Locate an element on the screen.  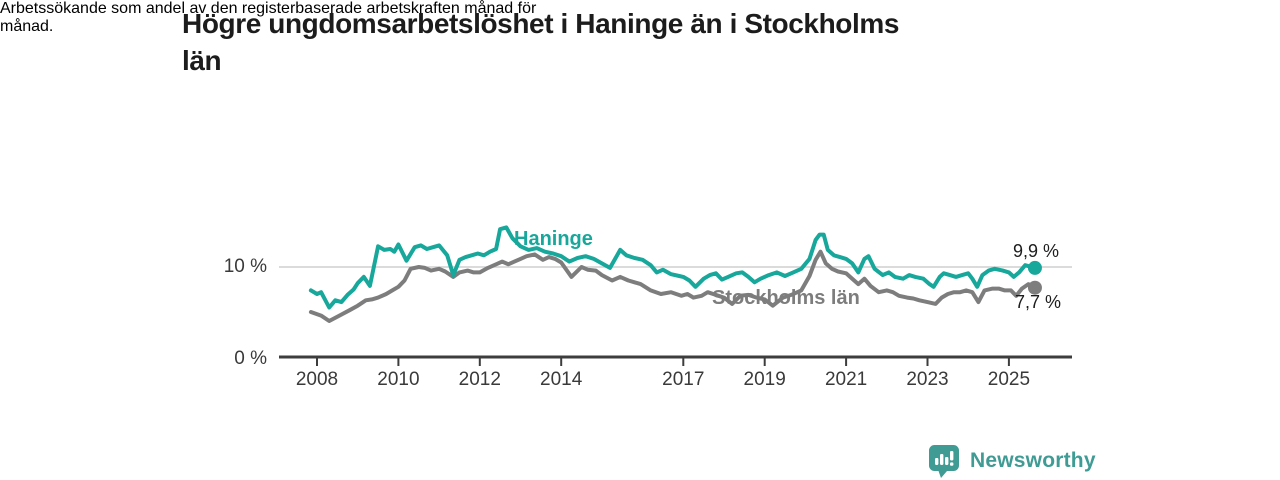
x-axis-tick-label-2019: 2019 is located at coordinates (764, 379).